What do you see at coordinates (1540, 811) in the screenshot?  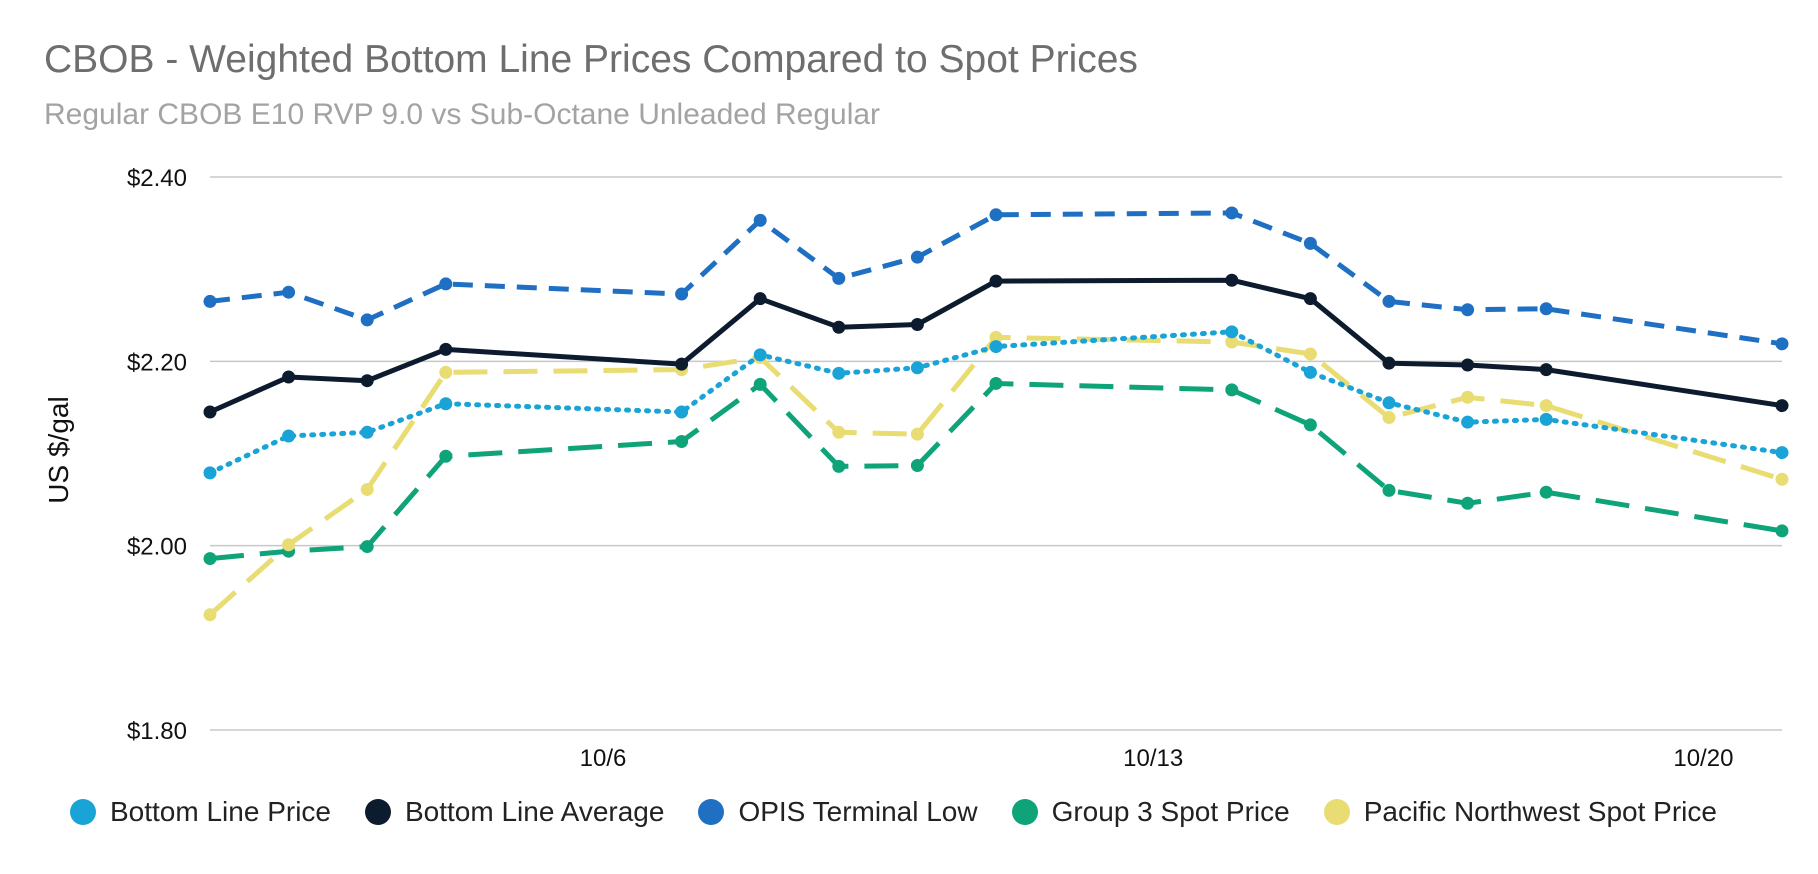 I see `legend-label: Pacific Northwest Spot Price` at bounding box center [1540, 811].